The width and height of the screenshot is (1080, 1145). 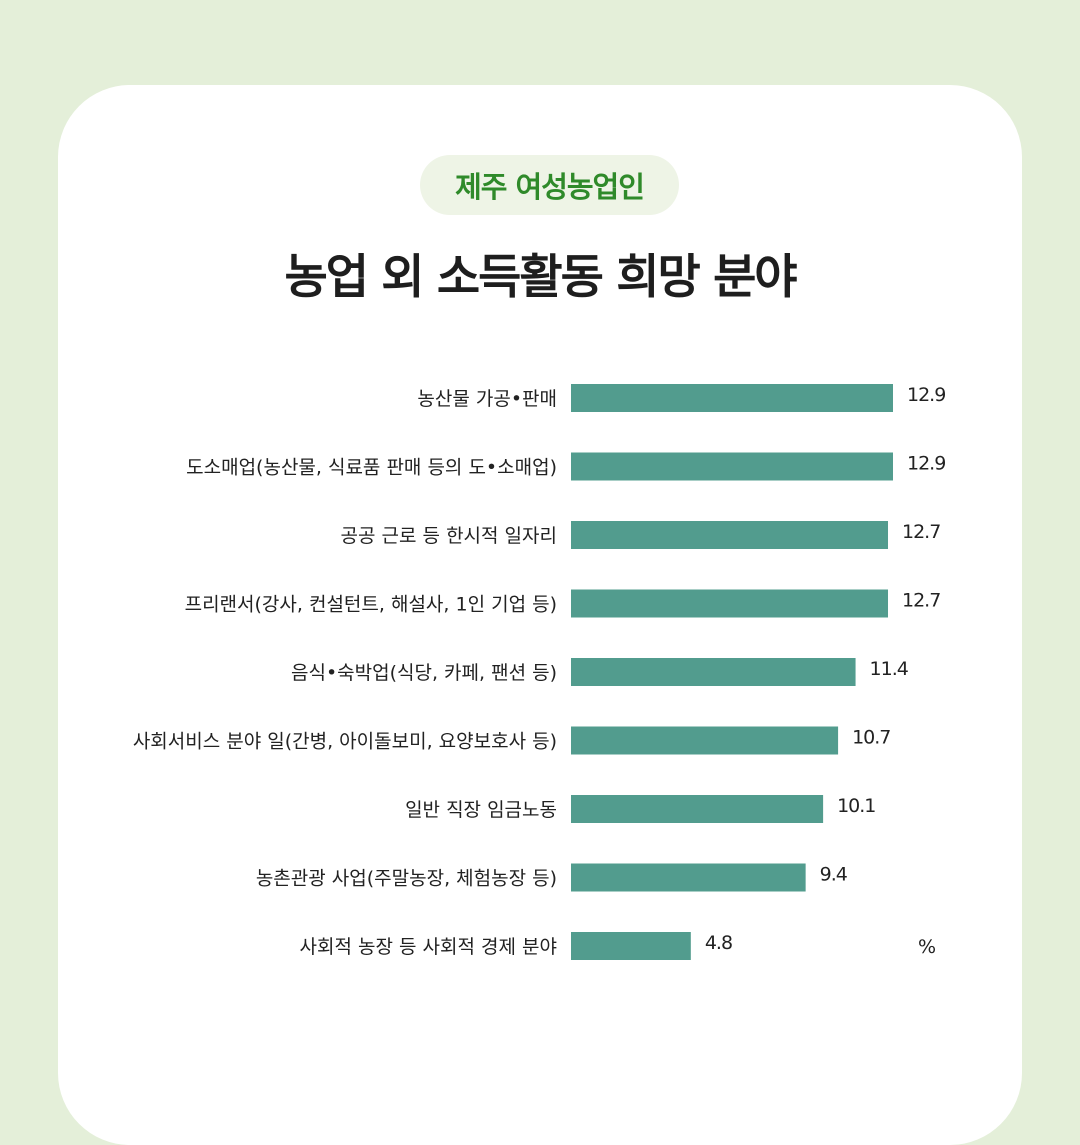 What do you see at coordinates (424, 673) in the screenshot?
I see `category-label-5: 음식•숙박업(식당, 카페, 팬션 등)` at bounding box center [424, 673].